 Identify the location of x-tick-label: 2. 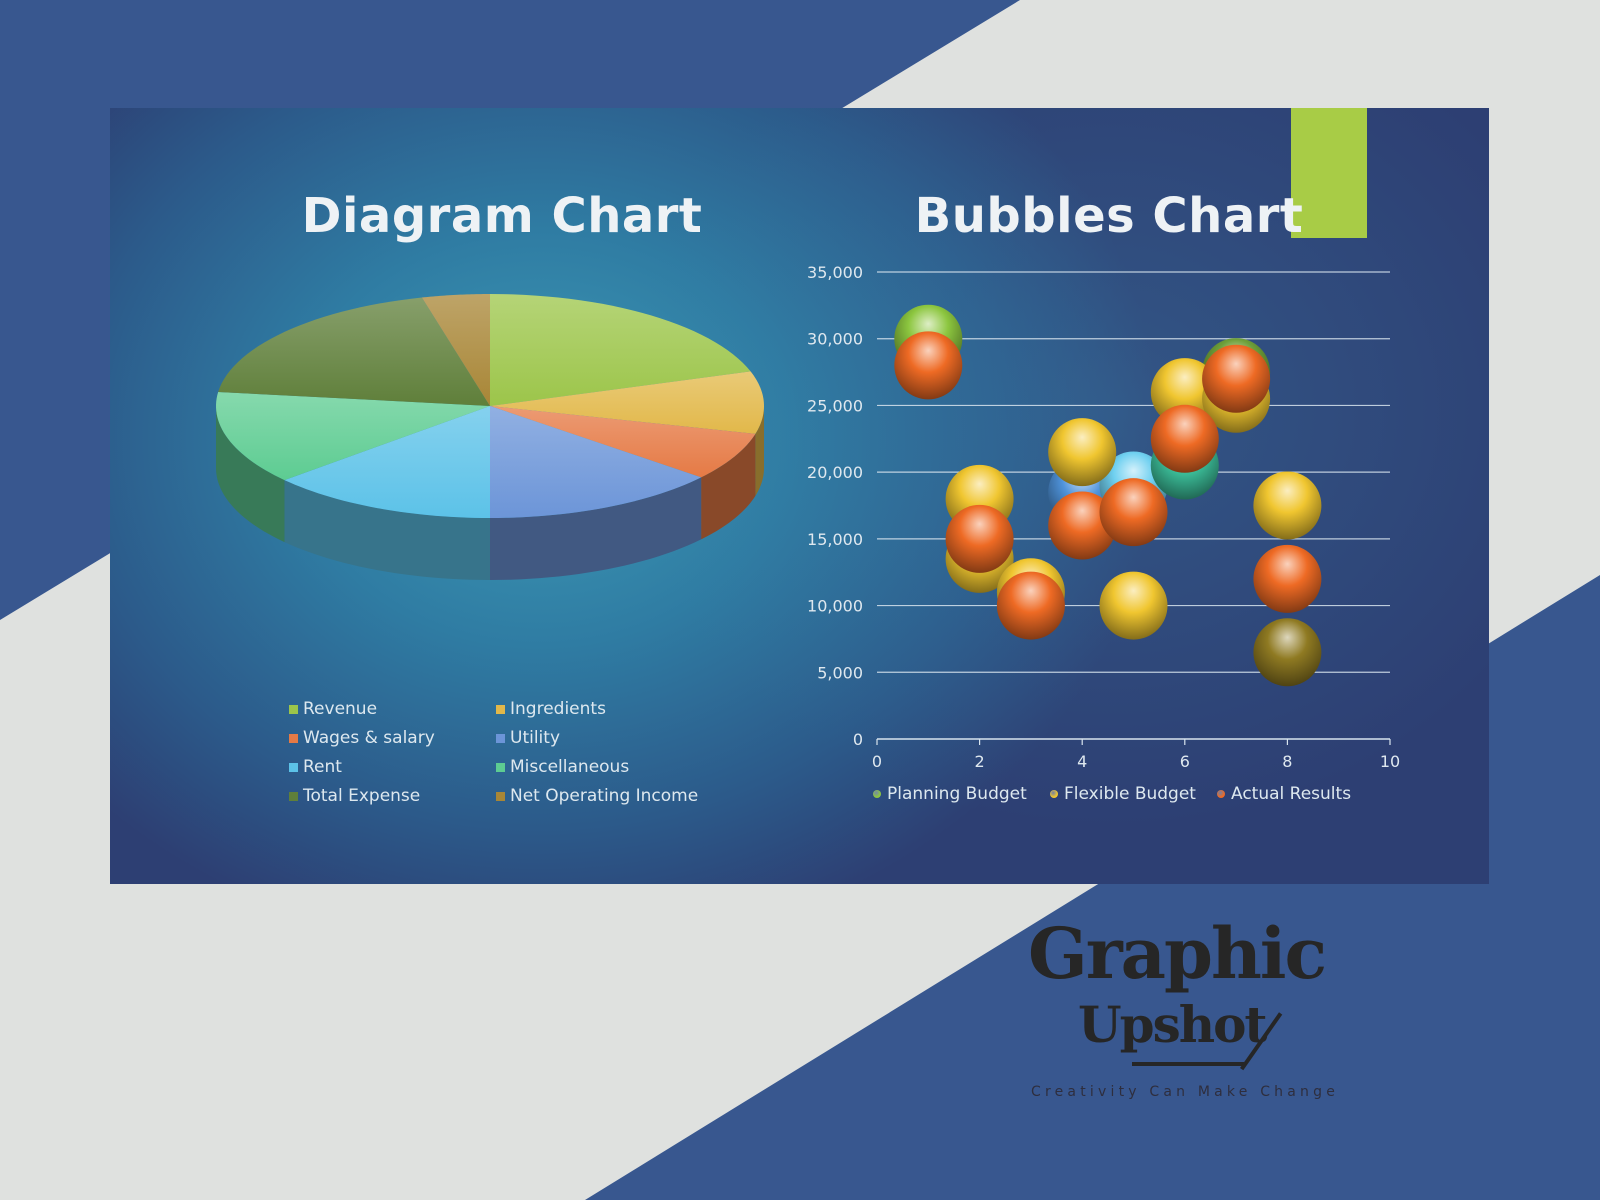
(980, 761).